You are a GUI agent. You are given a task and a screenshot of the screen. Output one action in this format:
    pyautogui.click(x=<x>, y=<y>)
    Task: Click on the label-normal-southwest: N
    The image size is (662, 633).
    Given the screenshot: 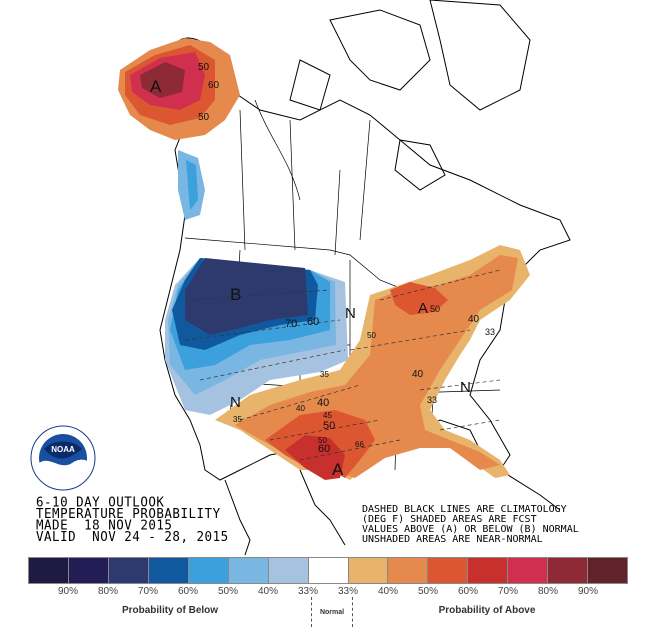 What is the action you would take?
    pyautogui.click(x=235, y=402)
    